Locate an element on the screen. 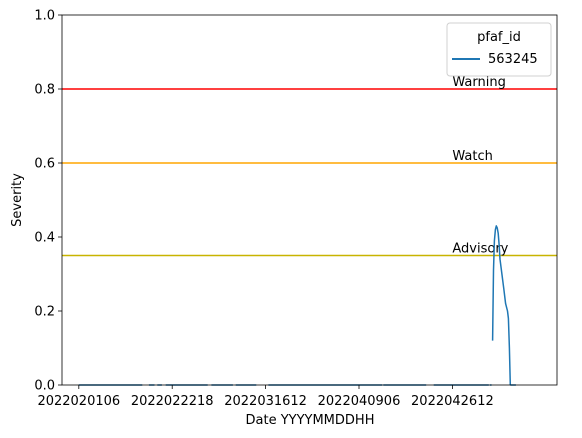  threshold-label-watch: Watch is located at coordinates (472, 156).